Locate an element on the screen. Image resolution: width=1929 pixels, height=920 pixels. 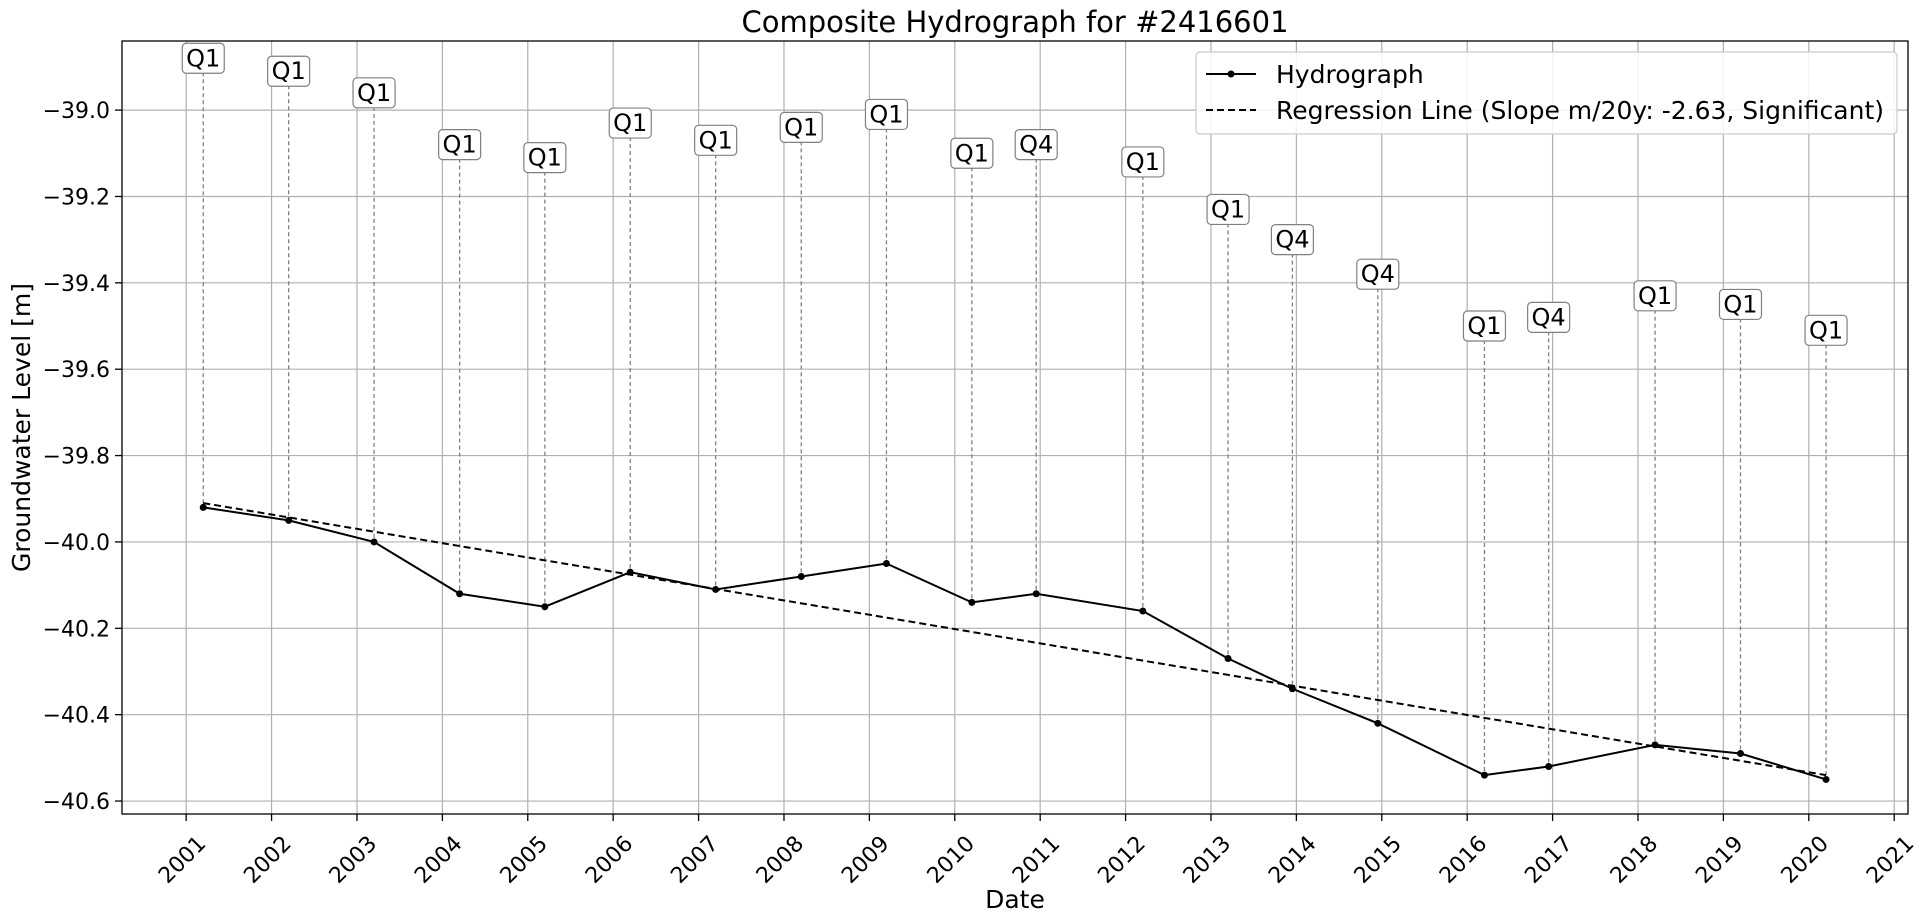
legend-label-hydrograph: Hydrograph is located at coordinates (1350, 74).